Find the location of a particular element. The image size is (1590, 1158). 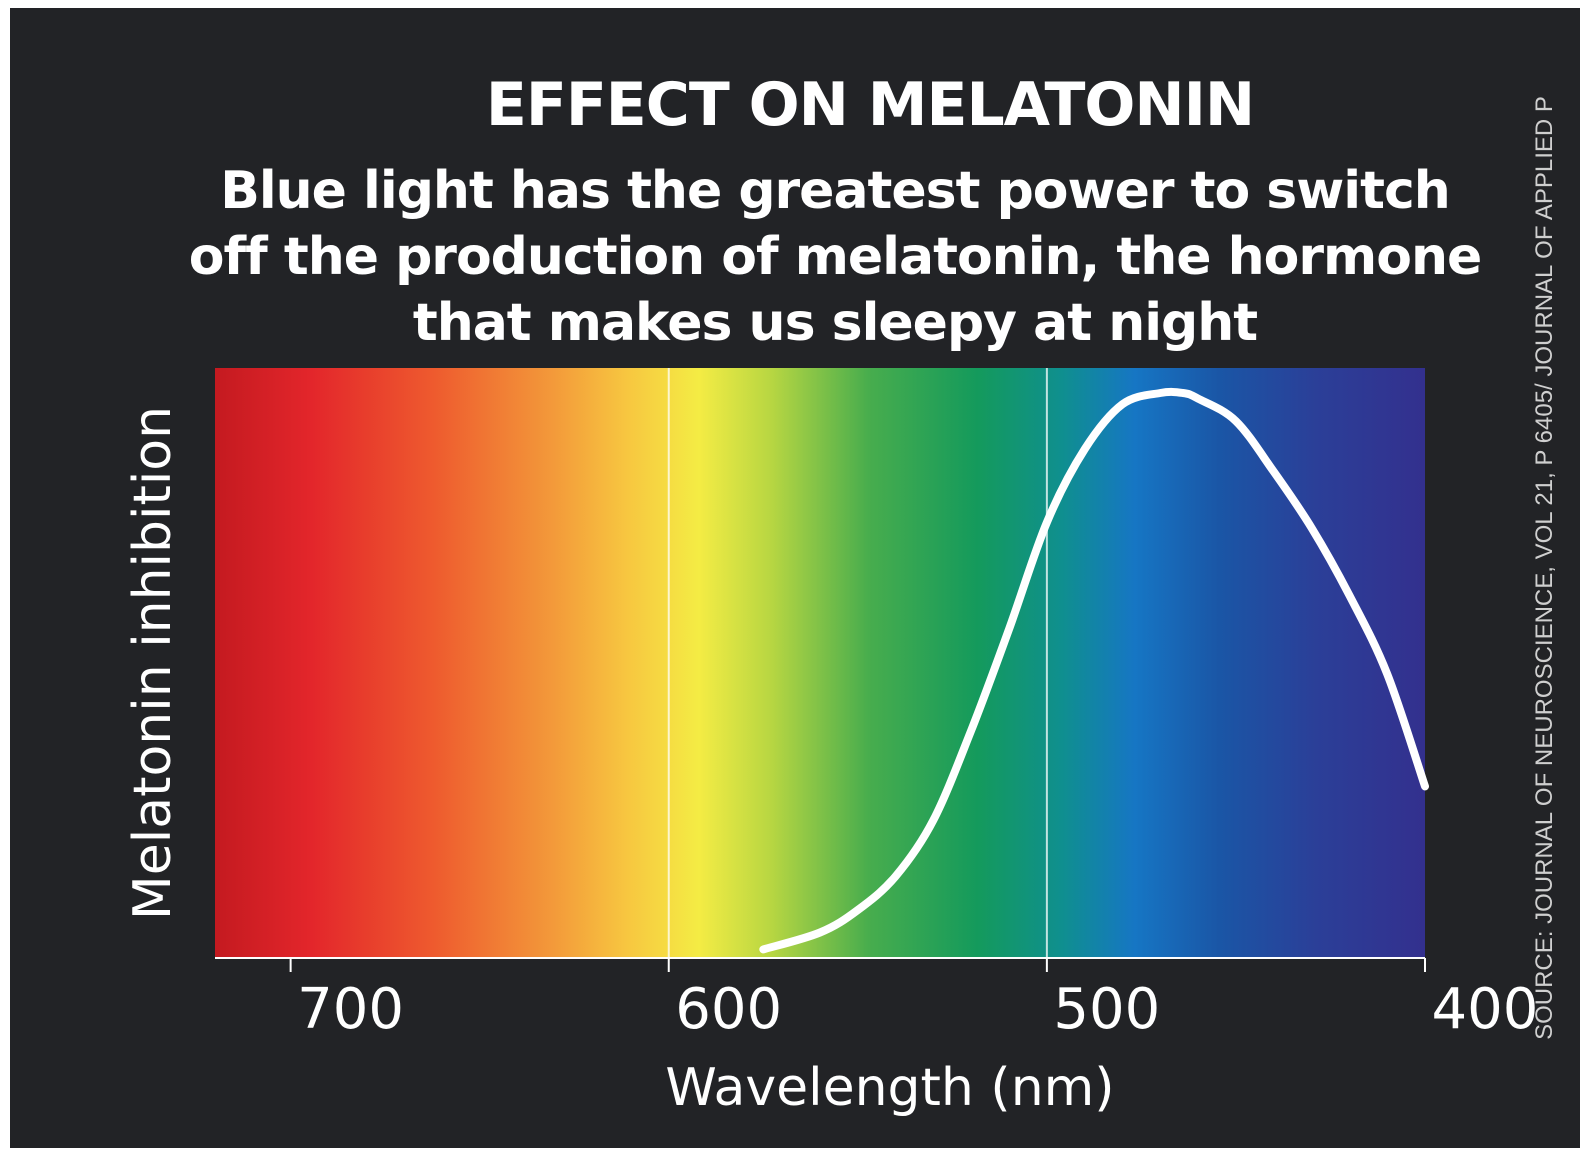

y-axis-label: Melatonin inhibition is located at coordinates (153, 663).